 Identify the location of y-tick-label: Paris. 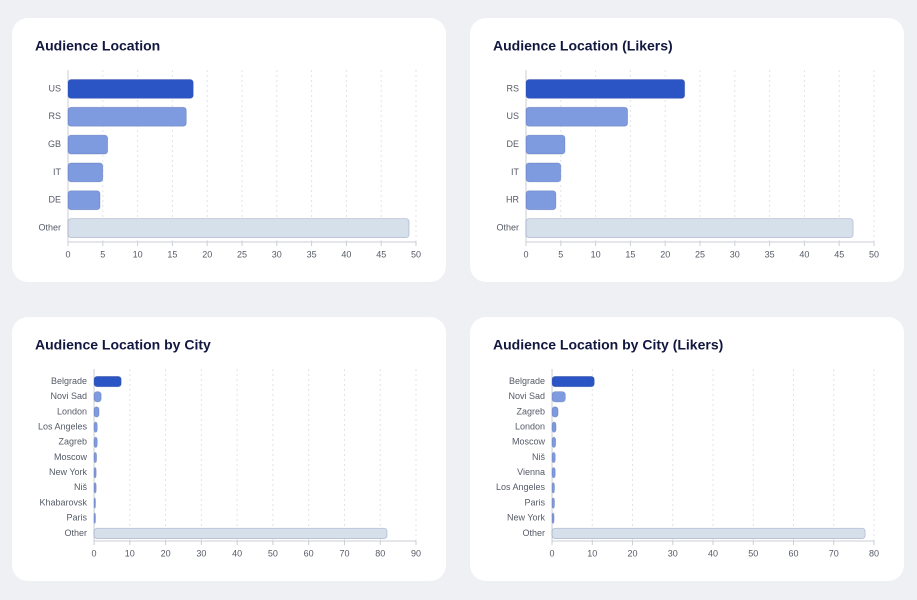
(77, 518).